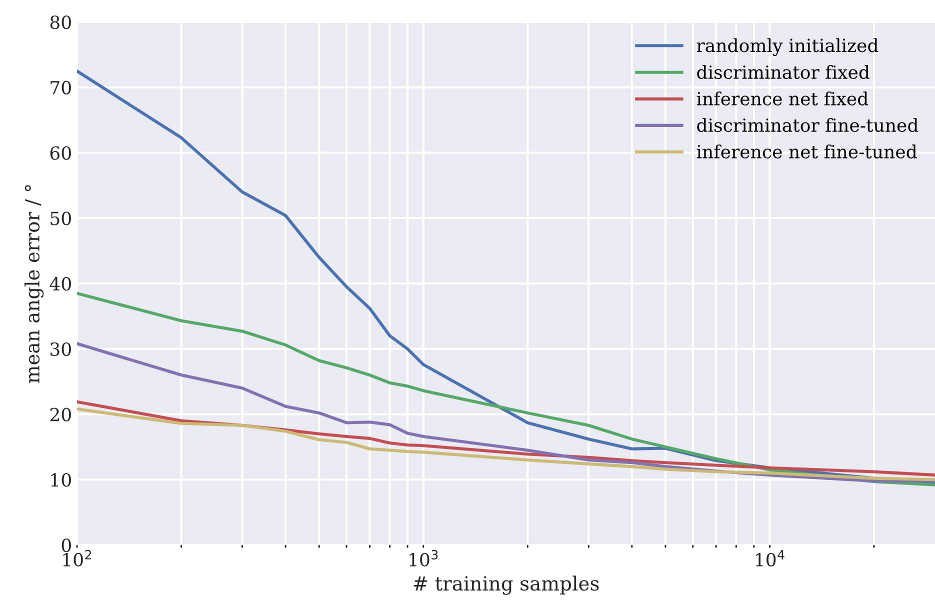 The width and height of the screenshot is (935, 608). I want to click on y-tick-label: 20, so click(60, 415).